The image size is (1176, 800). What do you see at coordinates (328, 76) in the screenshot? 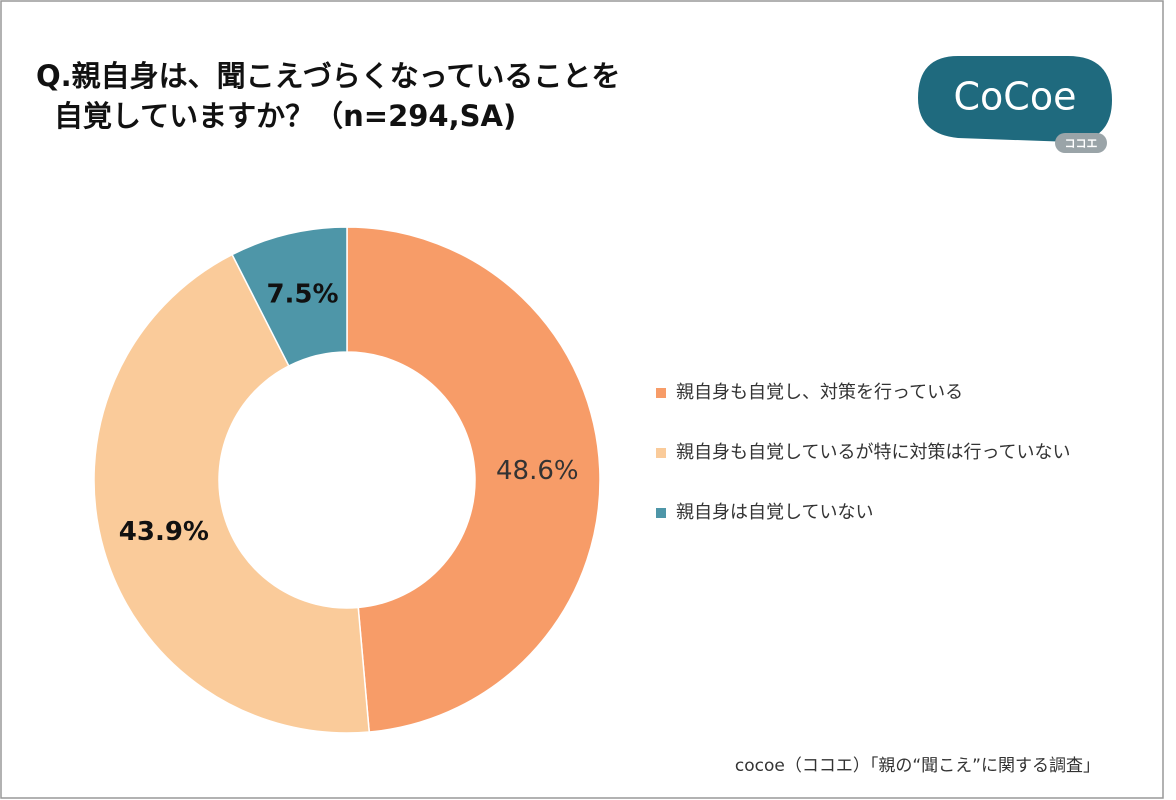
I see `chart-title: Q.親自身は、聞こえづらくなっていることを` at bounding box center [328, 76].